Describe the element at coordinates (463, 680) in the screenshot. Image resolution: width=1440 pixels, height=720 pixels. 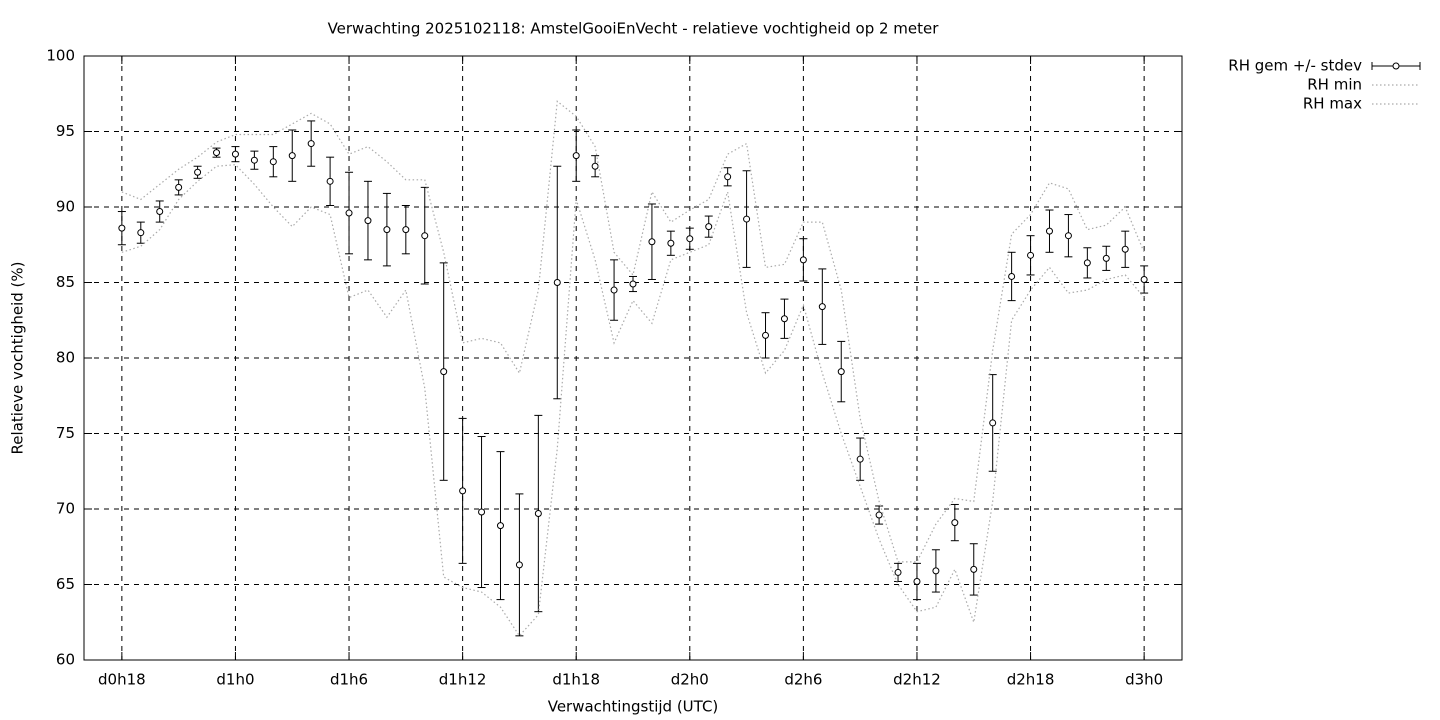
I see `x-tick-label: d1h12` at that location.